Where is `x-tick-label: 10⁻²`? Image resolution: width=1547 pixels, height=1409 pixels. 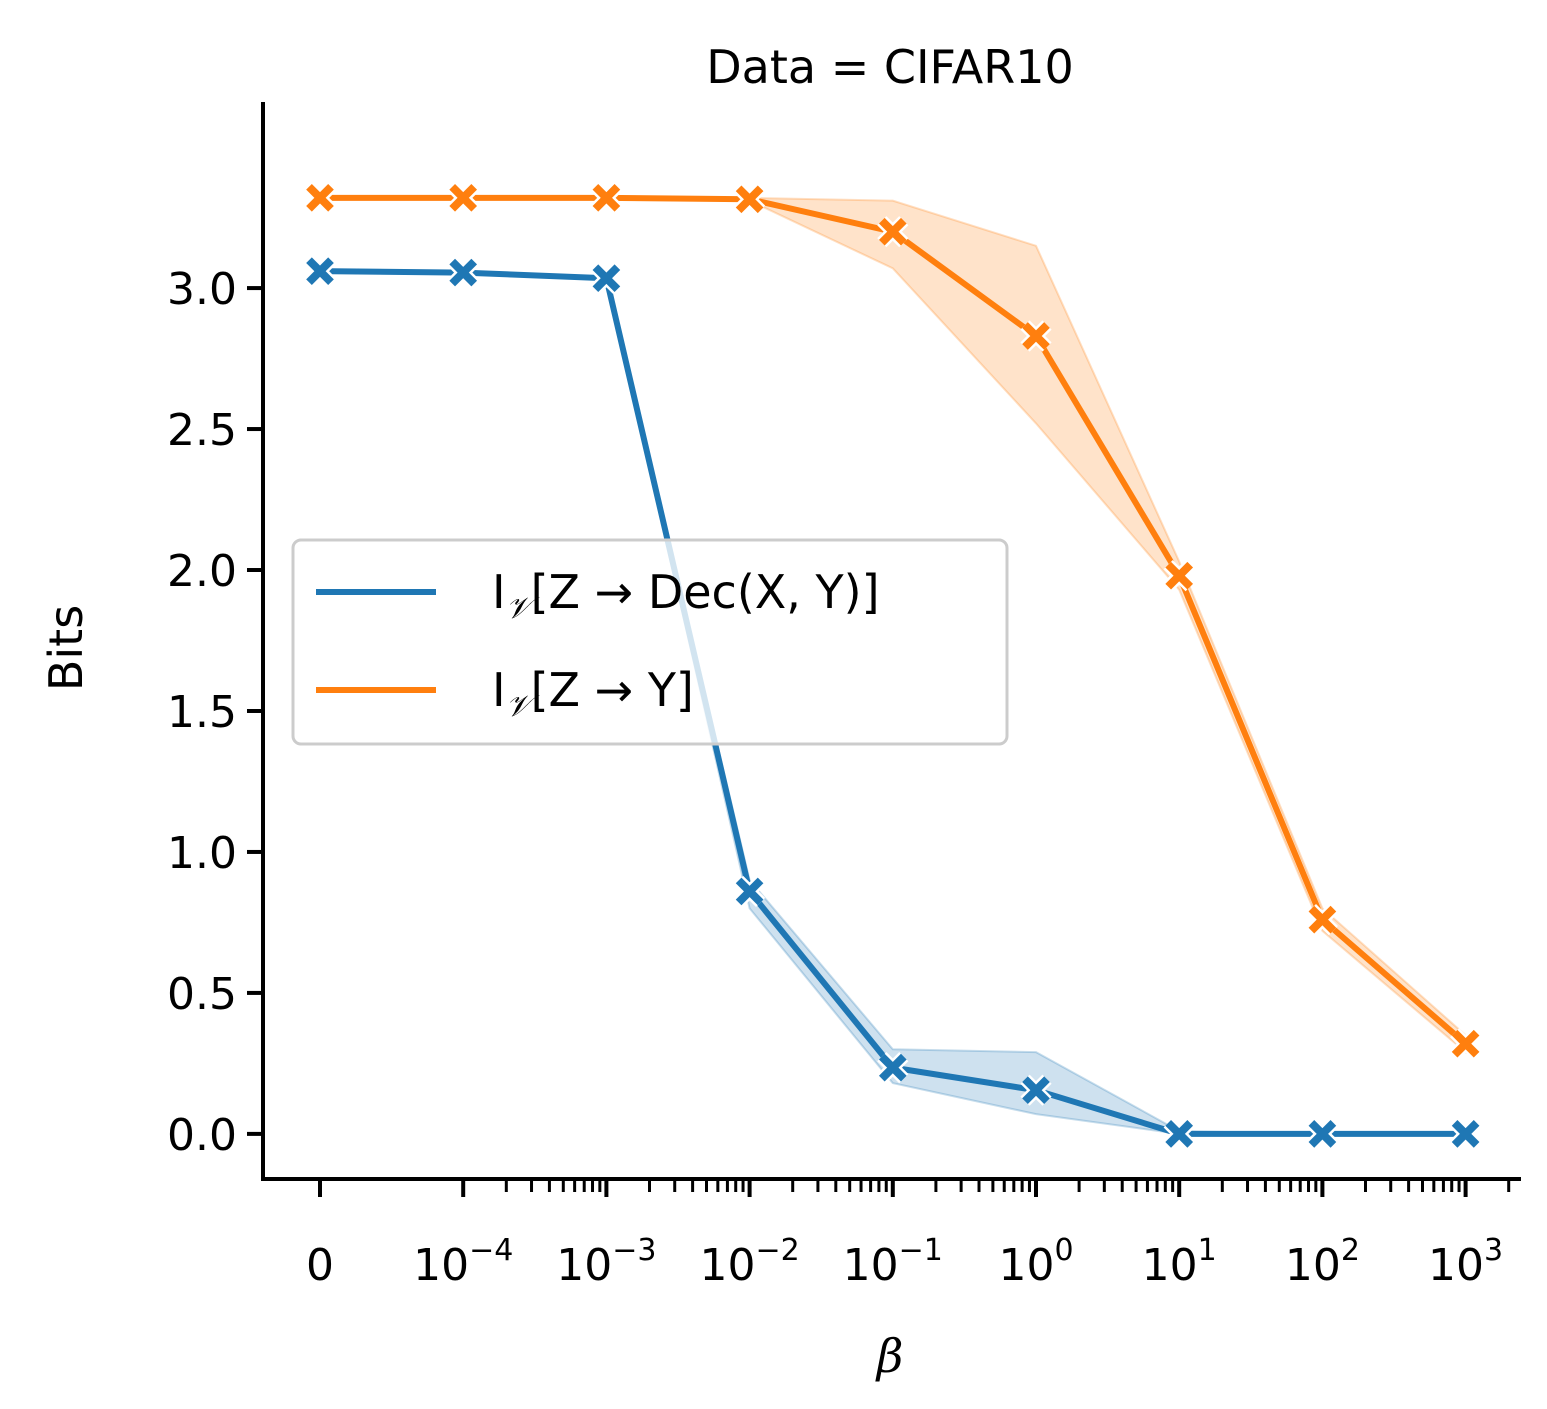 x-tick-label: 10⁻² is located at coordinates (749, 1262).